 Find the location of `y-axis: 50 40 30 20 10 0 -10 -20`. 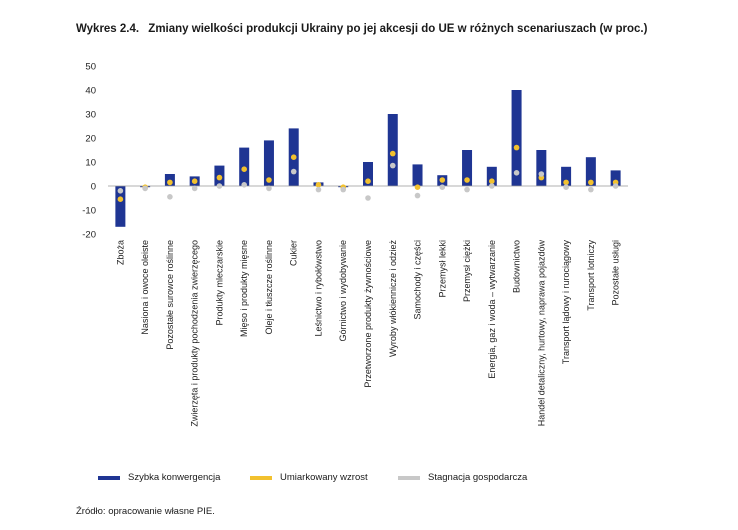

y-axis: 50 40 30 20 10 0 -10 -20 is located at coordinates (89, 151).